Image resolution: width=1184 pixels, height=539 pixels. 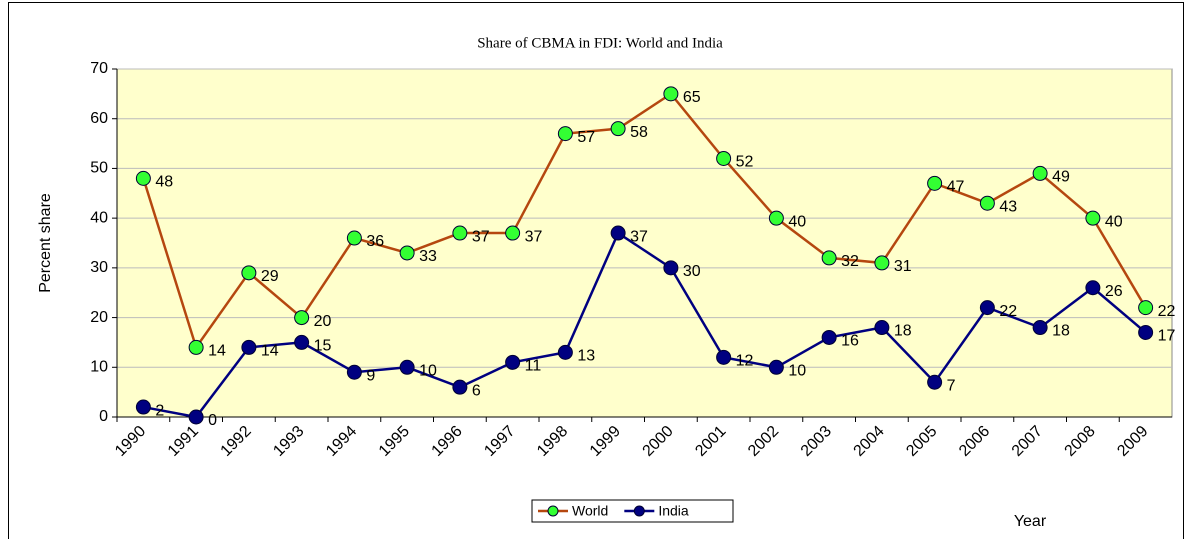 What do you see at coordinates (270, 276) in the screenshot?
I see `data-label: 29` at bounding box center [270, 276].